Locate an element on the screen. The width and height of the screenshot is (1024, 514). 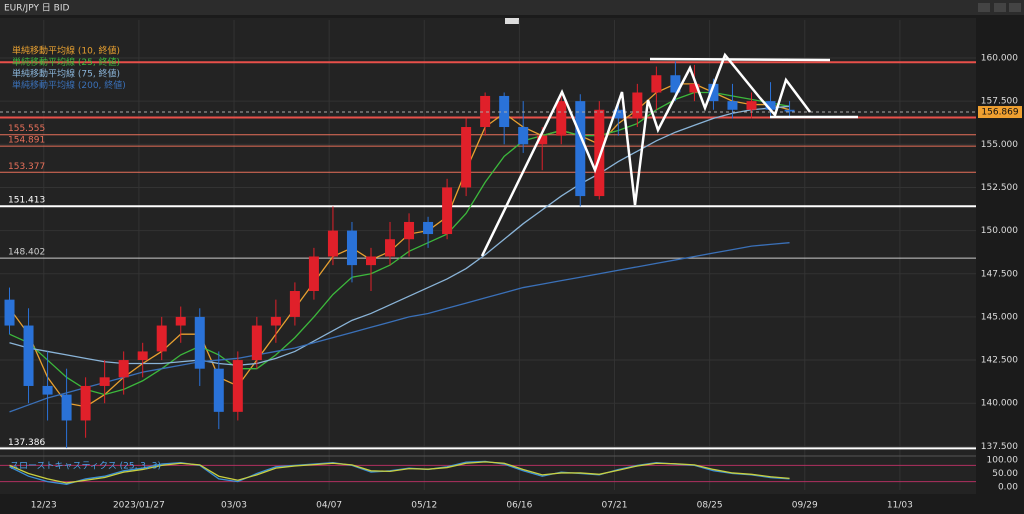
trend-drawing is located at coordinates (645, 154).